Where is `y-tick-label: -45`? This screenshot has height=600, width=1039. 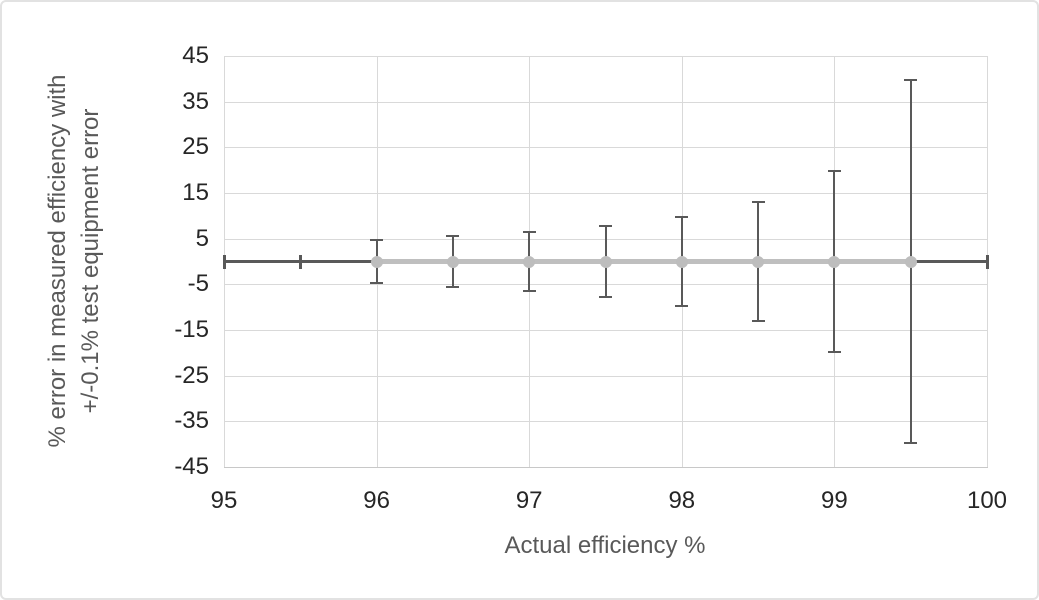
y-tick-label: -45 is located at coordinates (191, 466).